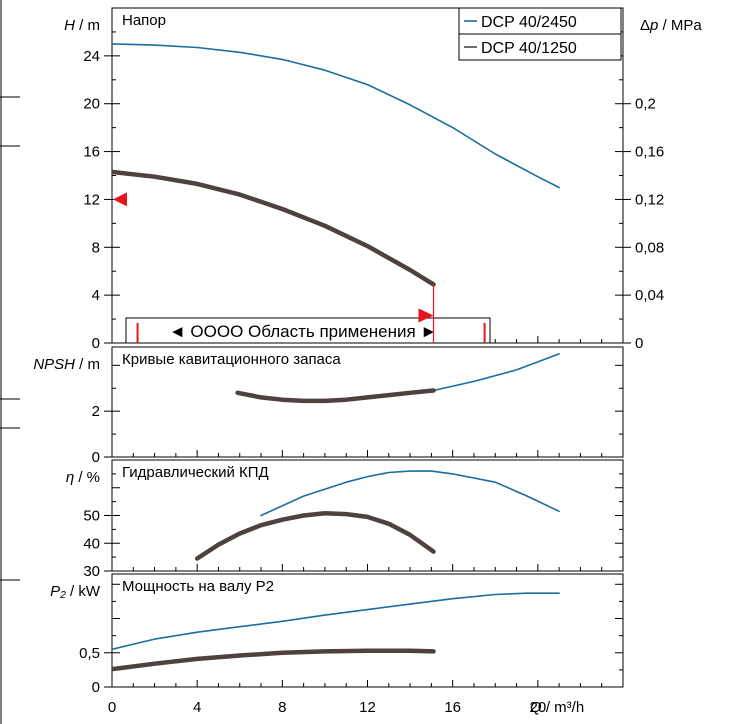  Describe the element at coordinates (91, 571) in the screenshot. I see `y-tick-label: 30` at that location.